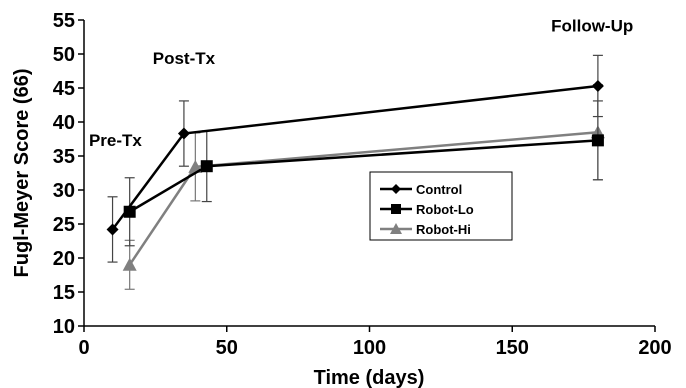 Image resolution: width=686 pixels, height=388 pixels. Describe the element at coordinates (64, 21) in the screenshot. I see `y-tick-label: 55` at that location.